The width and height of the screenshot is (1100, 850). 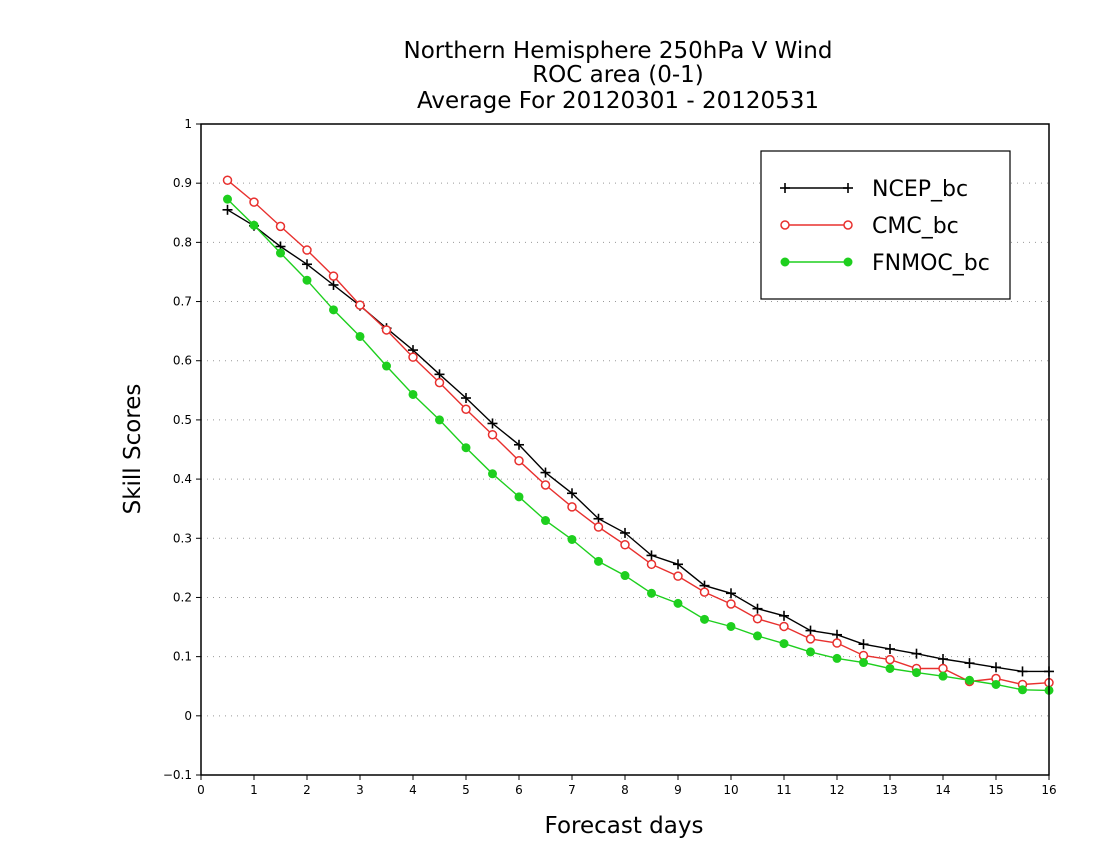 What do you see at coordinates (618, 101) in the screenshot?
I see `title-line-3: Average For 20120301 - 20120531` at bounding box center [618, 101].